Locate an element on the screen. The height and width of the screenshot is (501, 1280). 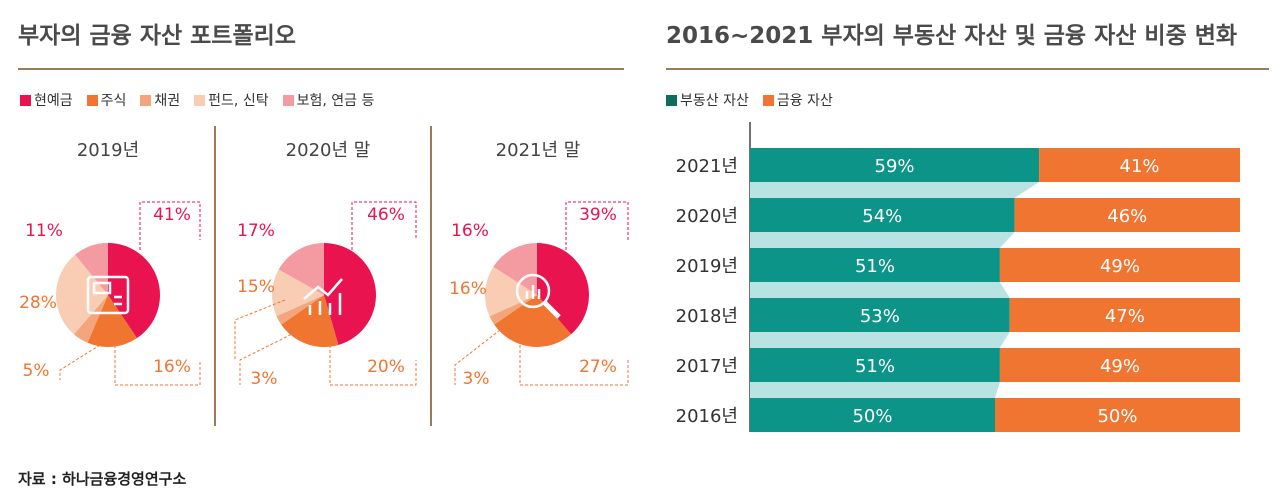
pie-percent-label: 27% is located at coordinates (598, 367).